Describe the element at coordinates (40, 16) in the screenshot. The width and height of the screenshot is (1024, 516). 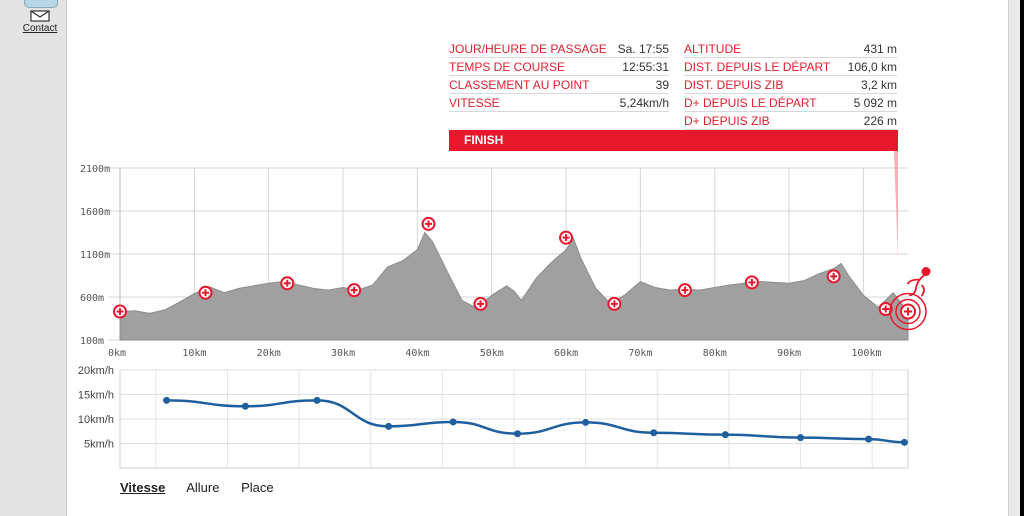
I see `envelope-icon` at that location.